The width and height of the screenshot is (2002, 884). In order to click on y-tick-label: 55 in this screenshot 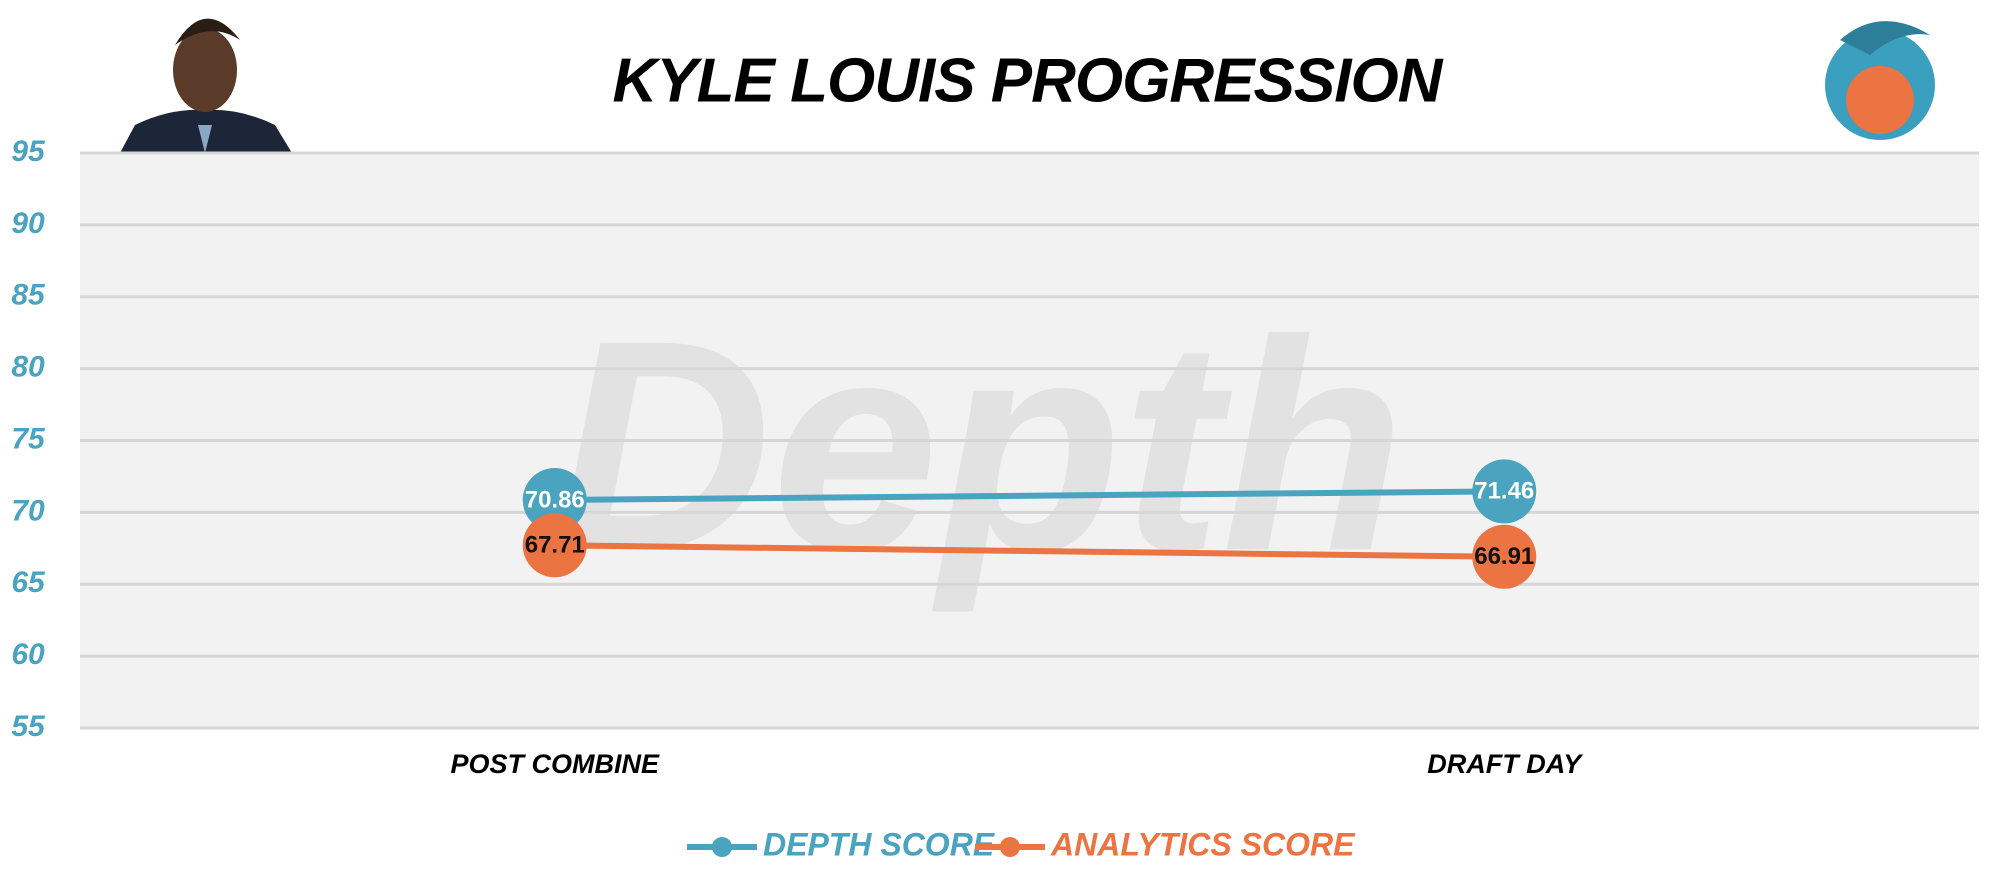, I will do `click(28, 726)`.